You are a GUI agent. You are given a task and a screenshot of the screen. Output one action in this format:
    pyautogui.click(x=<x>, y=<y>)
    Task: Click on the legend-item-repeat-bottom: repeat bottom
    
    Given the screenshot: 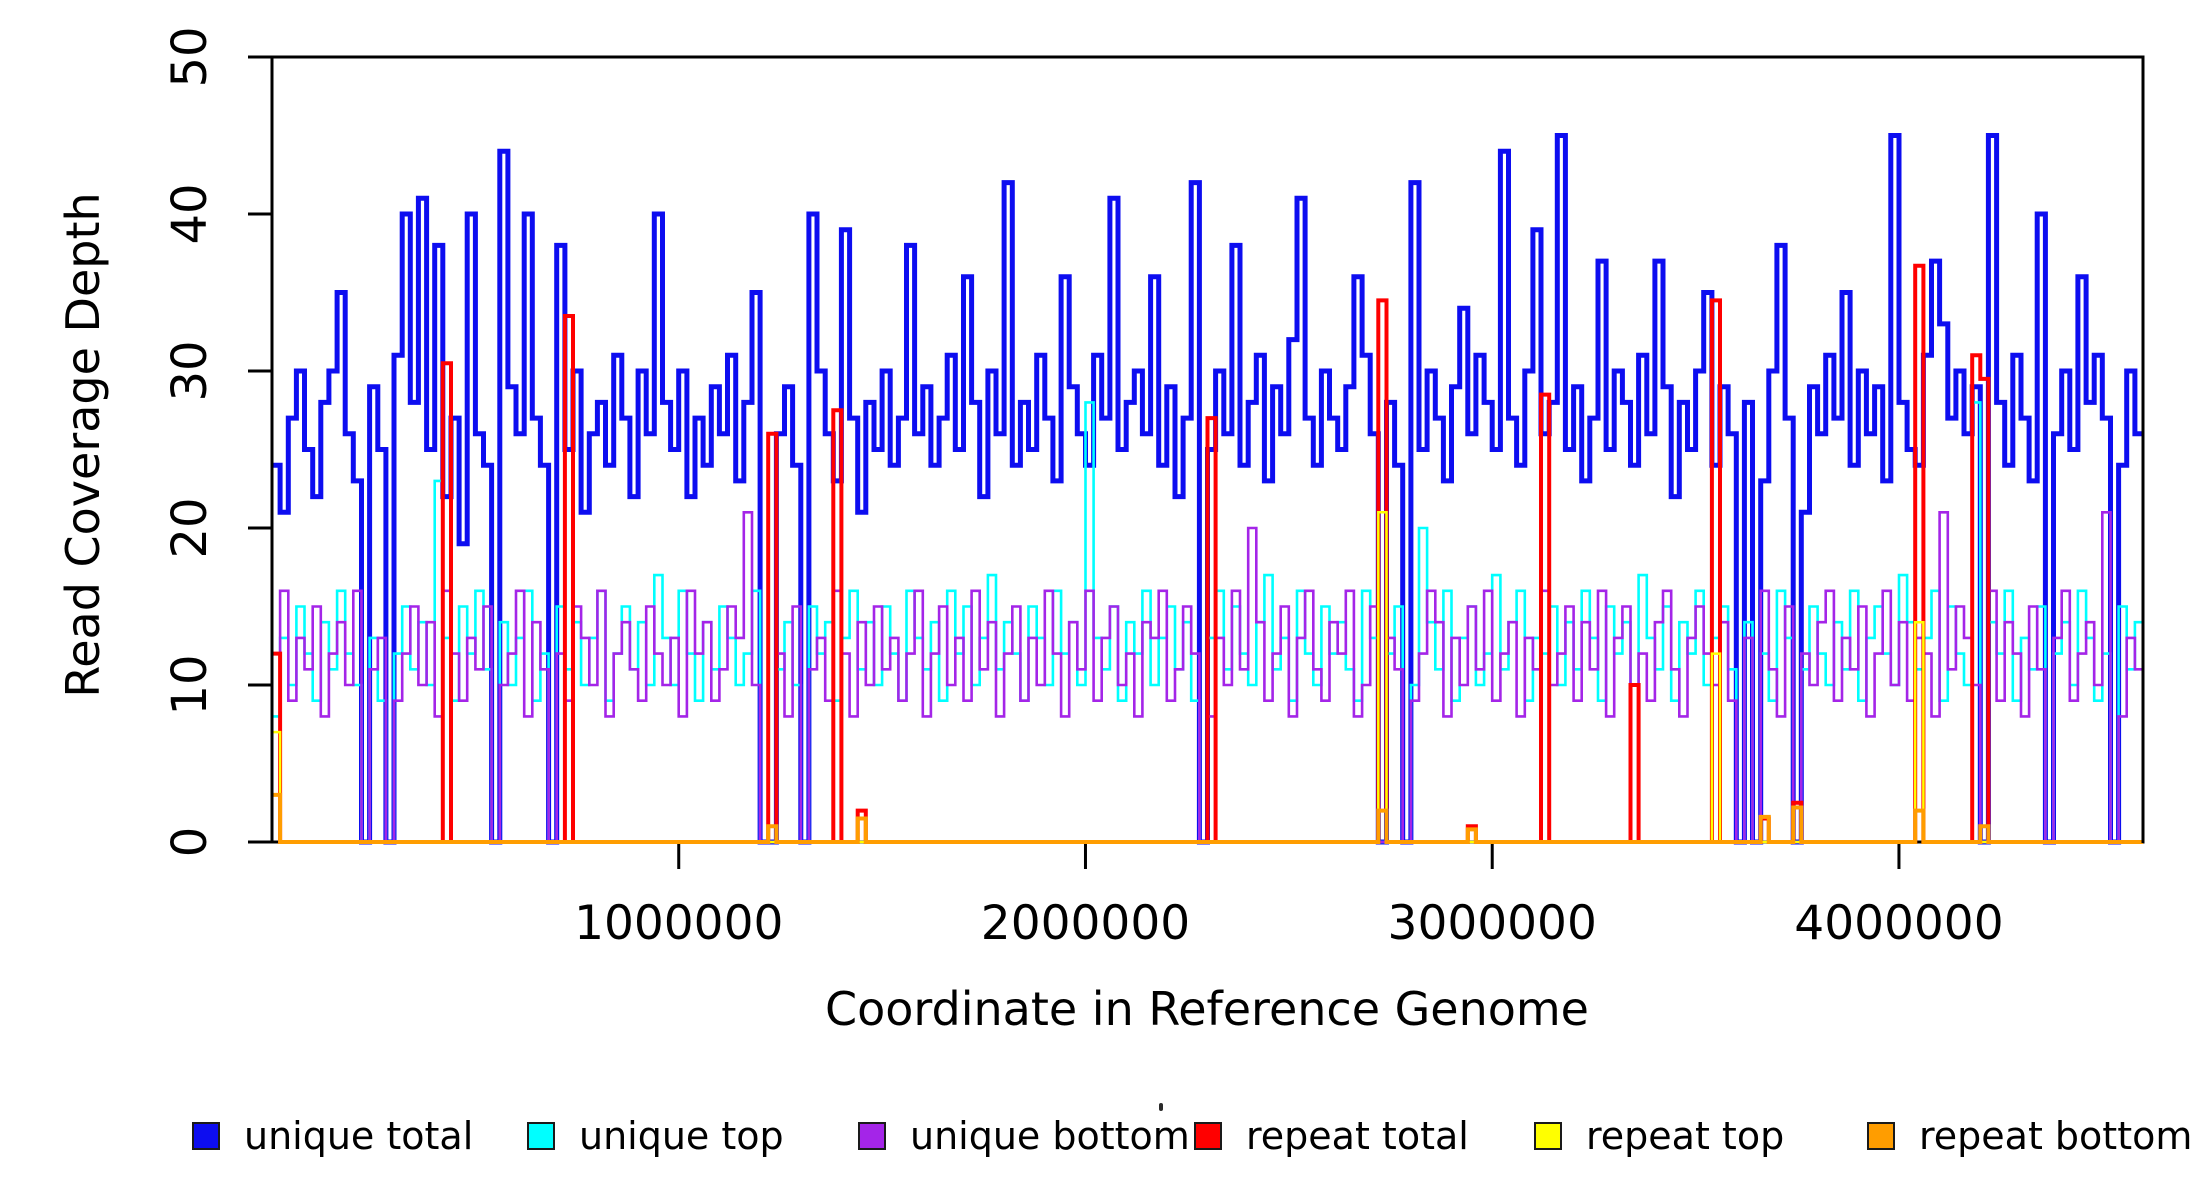 What is the action you would take?
    pyautogui.click(x=2029, y=1136)
    